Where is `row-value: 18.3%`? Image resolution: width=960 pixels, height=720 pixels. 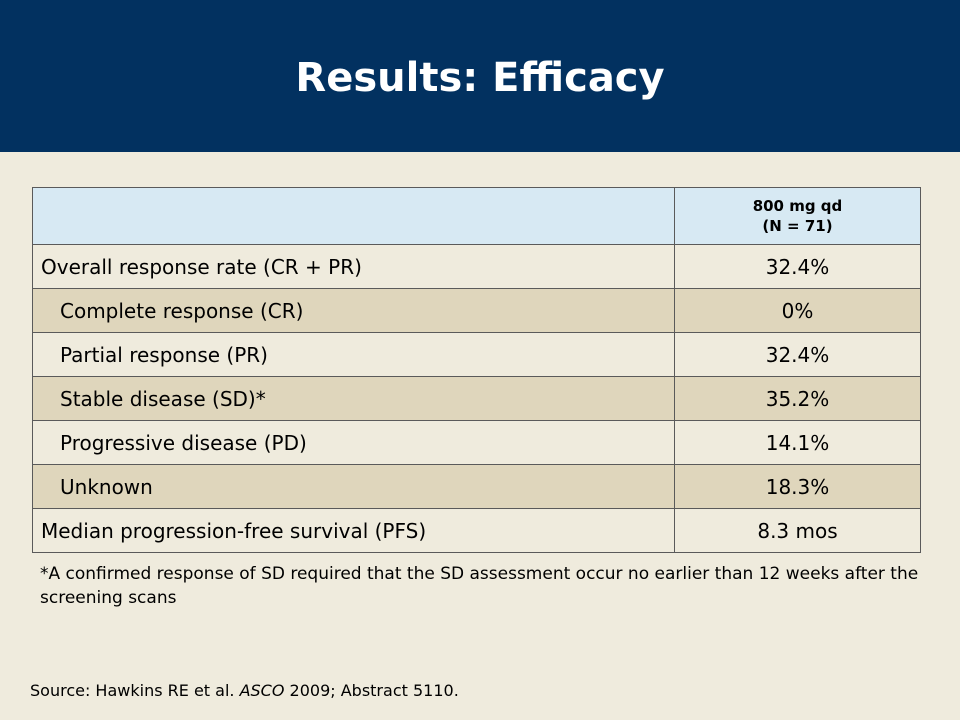 row-value: 18.3% is located at coordinates (797, 486).